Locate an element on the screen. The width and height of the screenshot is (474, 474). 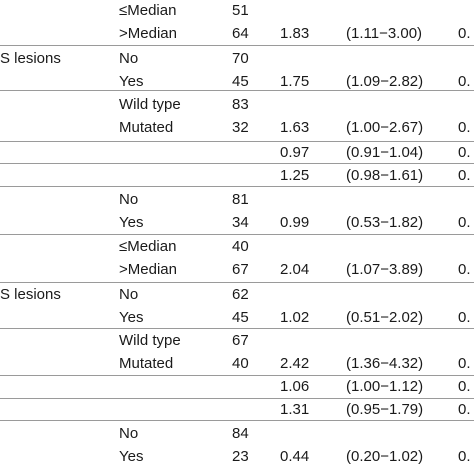
n-cell: 81 is located at coordinates (240, 199).